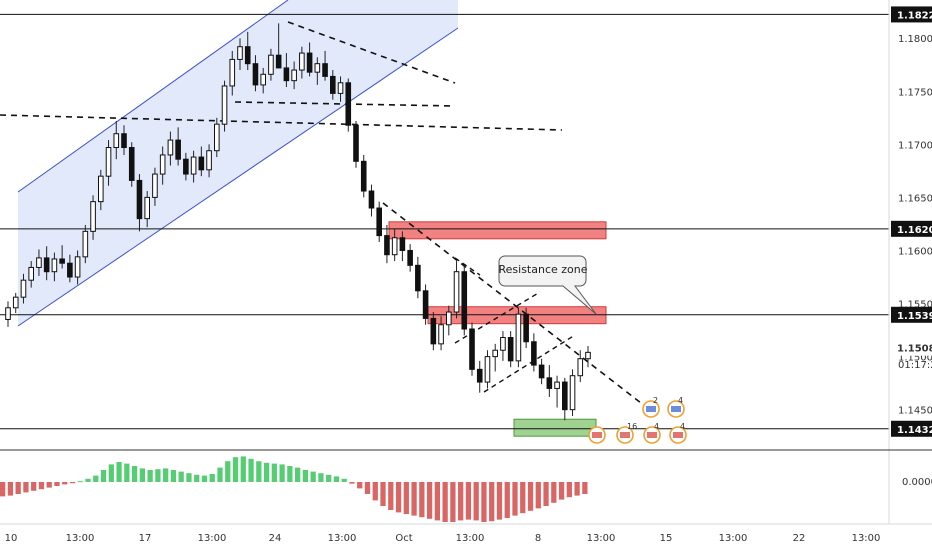 This screenshot has width=932, height=554. I want to click on dashed-trendline-top, so click(371, 52).